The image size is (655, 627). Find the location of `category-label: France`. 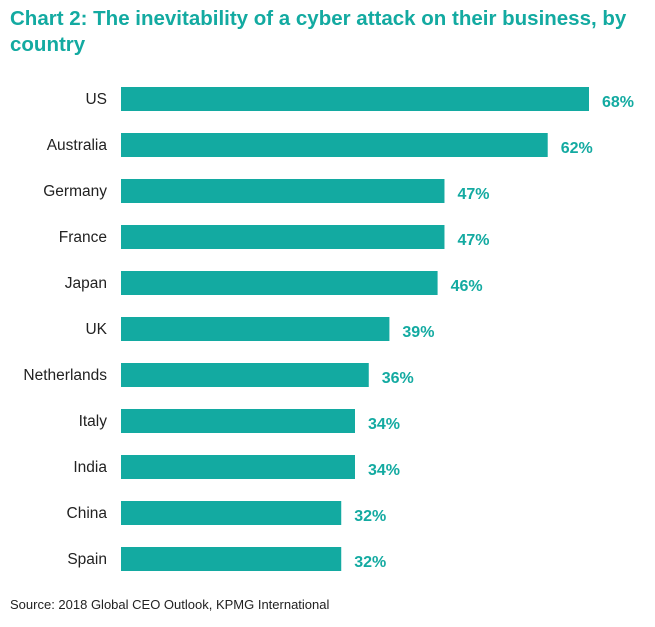

category-label: France is located at coordinates (83, 237).